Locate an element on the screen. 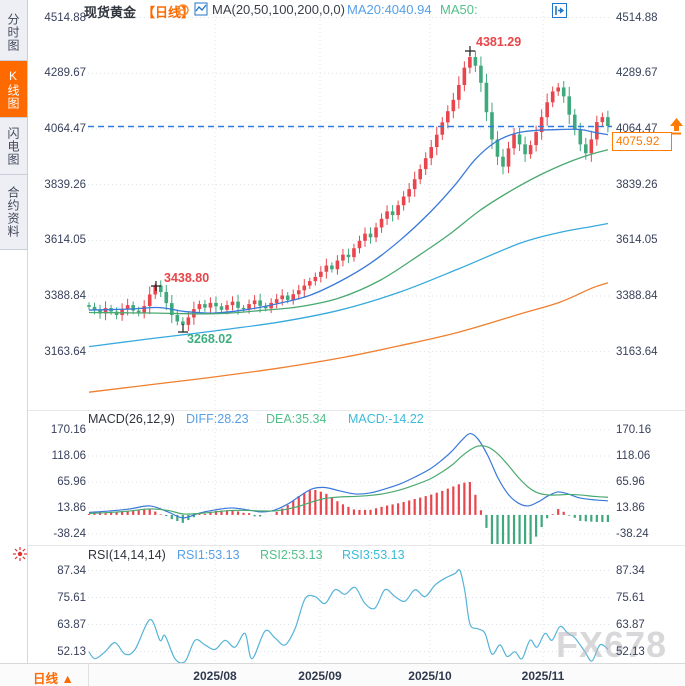 The image size is (685, 686). sidebar-tab-1: 分时图 is located at coordinates (14, 32).